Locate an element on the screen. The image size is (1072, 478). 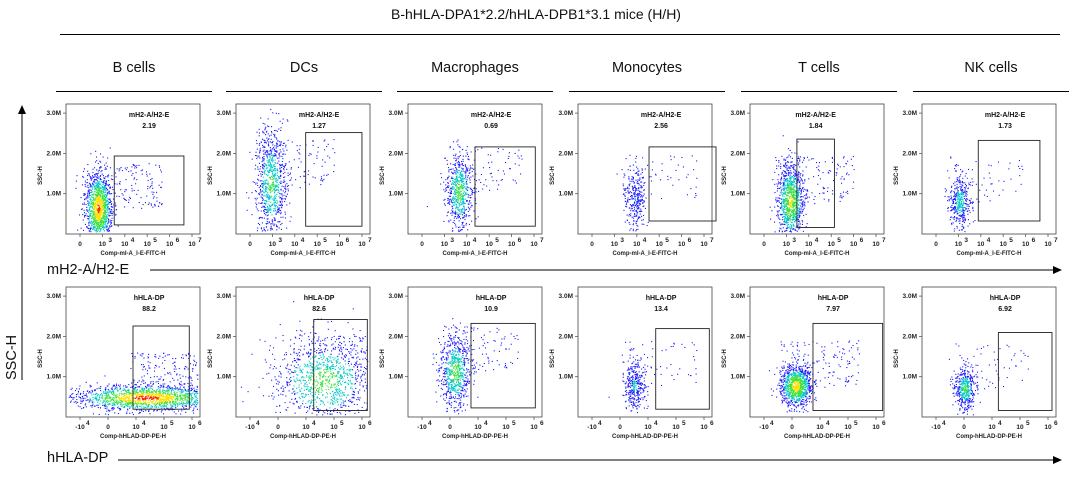
column-header-b-cells: B cells is located at coordinates (134, 68).